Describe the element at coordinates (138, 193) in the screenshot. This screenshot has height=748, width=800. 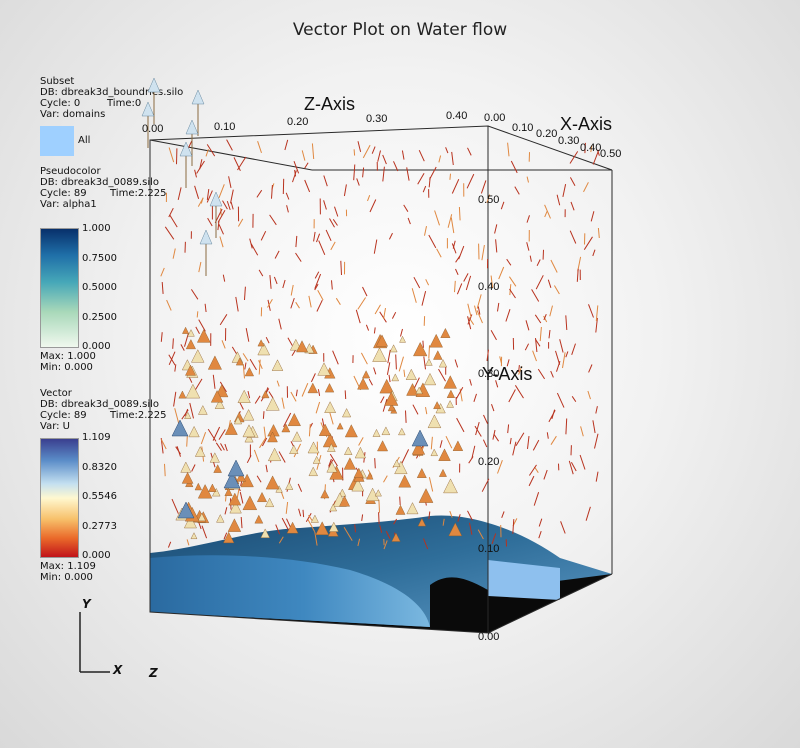
I see `legend-pseudocolor-time: Time:2.225` at that location.